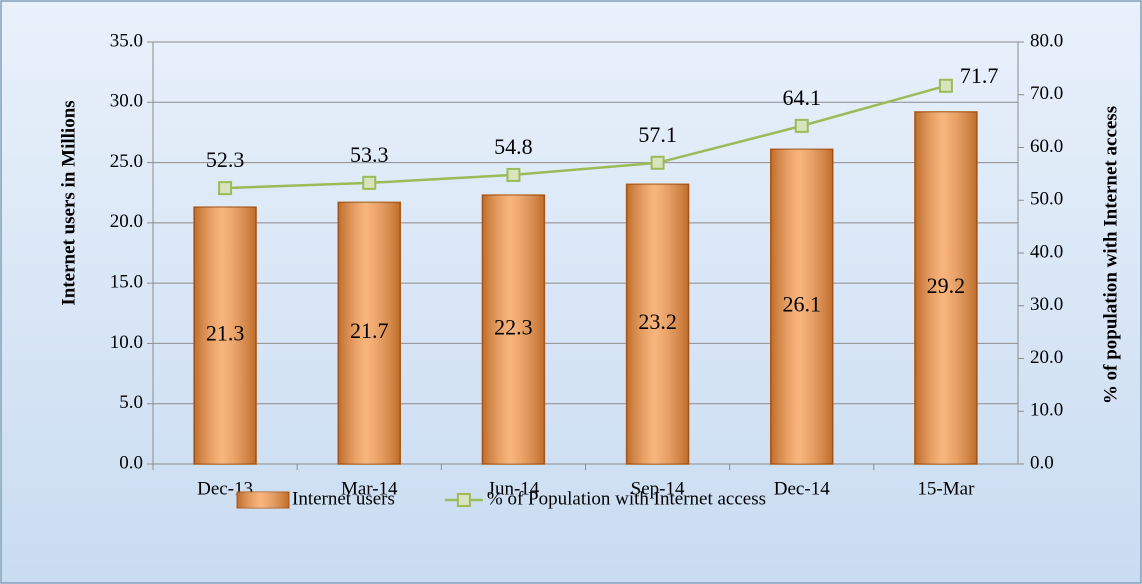 Image resolution: width=1142 pixels, height=584 pixels. Describe the element at coordinates (1046, 304) in the screenshot. I see `y2-tick-label: 30.0` at that location.